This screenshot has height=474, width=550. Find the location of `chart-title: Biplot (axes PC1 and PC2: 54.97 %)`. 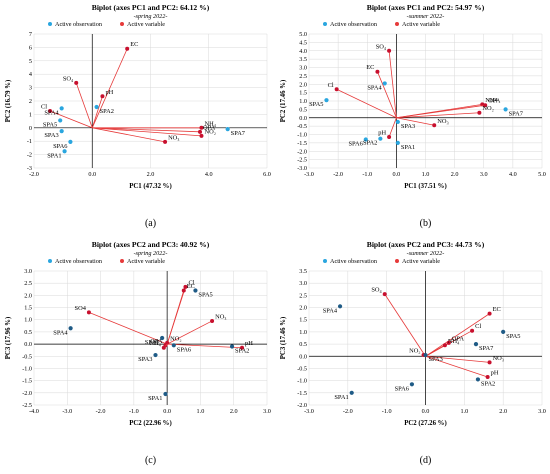

chart-title: Biplot (axes PC1 and PC2: 54.97 %) is located at coordinates (426, 7).